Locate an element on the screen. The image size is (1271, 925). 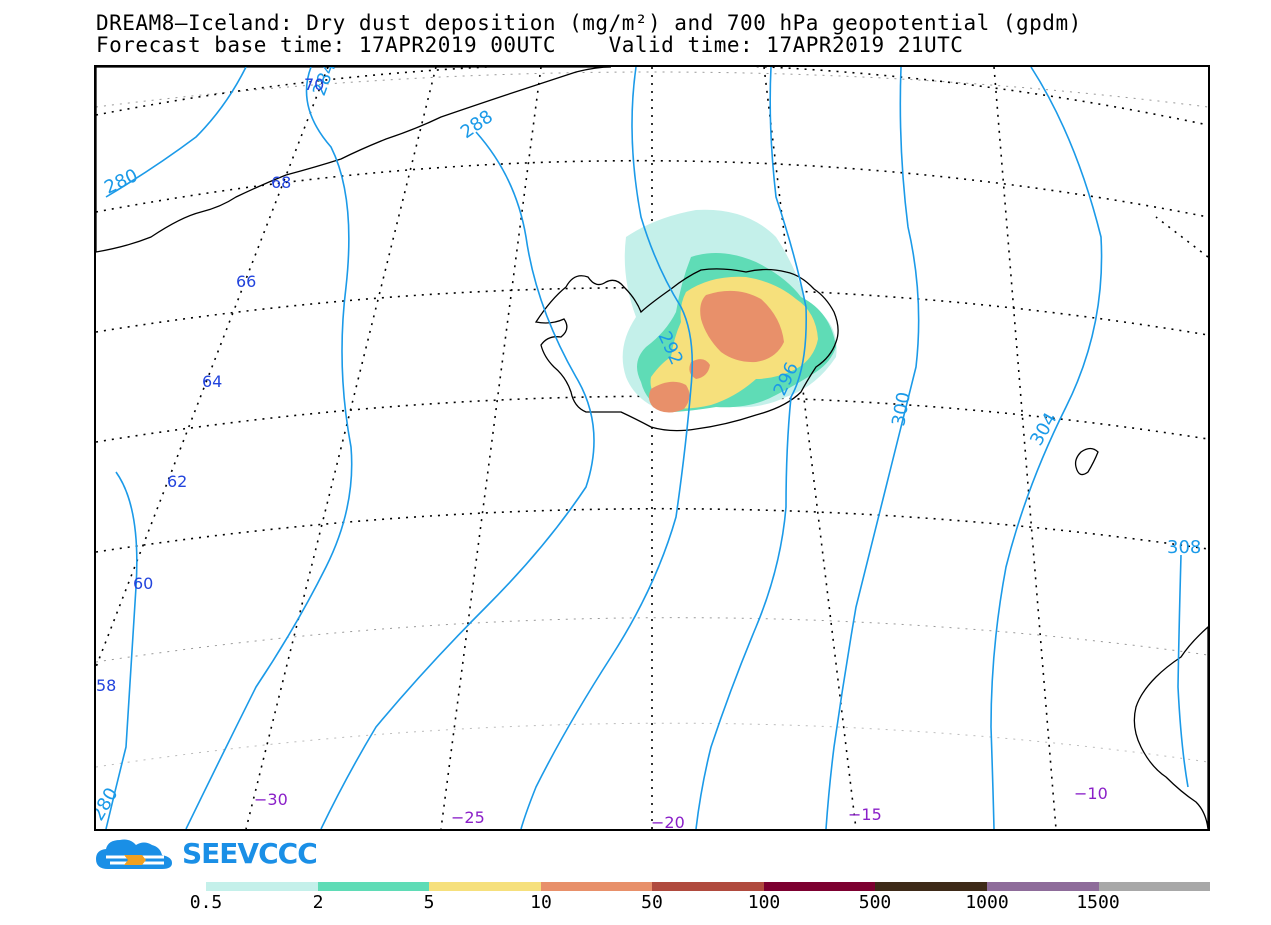
colorbar-tick: 10 is located at coordinates (541, 902).